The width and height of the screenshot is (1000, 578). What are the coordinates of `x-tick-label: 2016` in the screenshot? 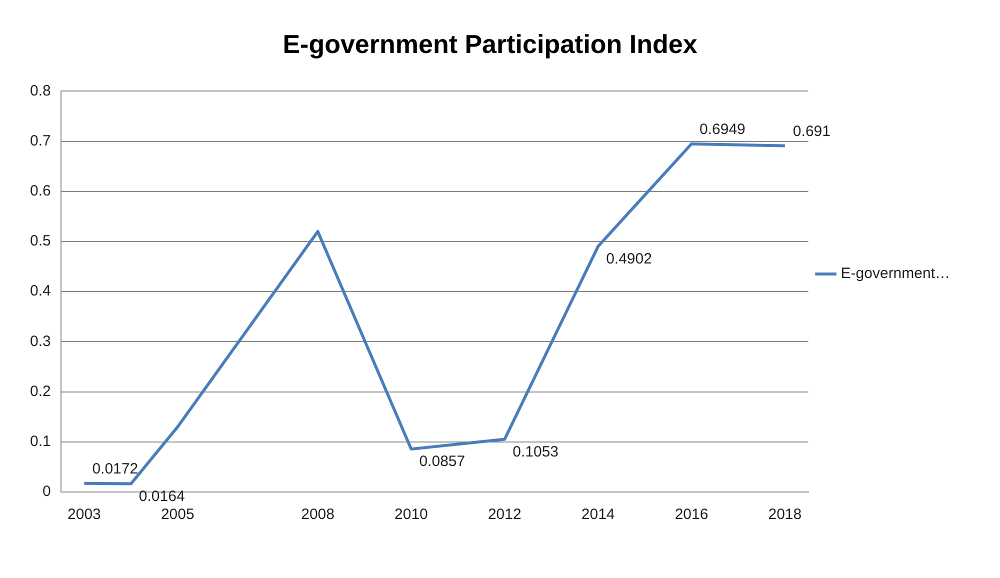 It's located at (691, 515).